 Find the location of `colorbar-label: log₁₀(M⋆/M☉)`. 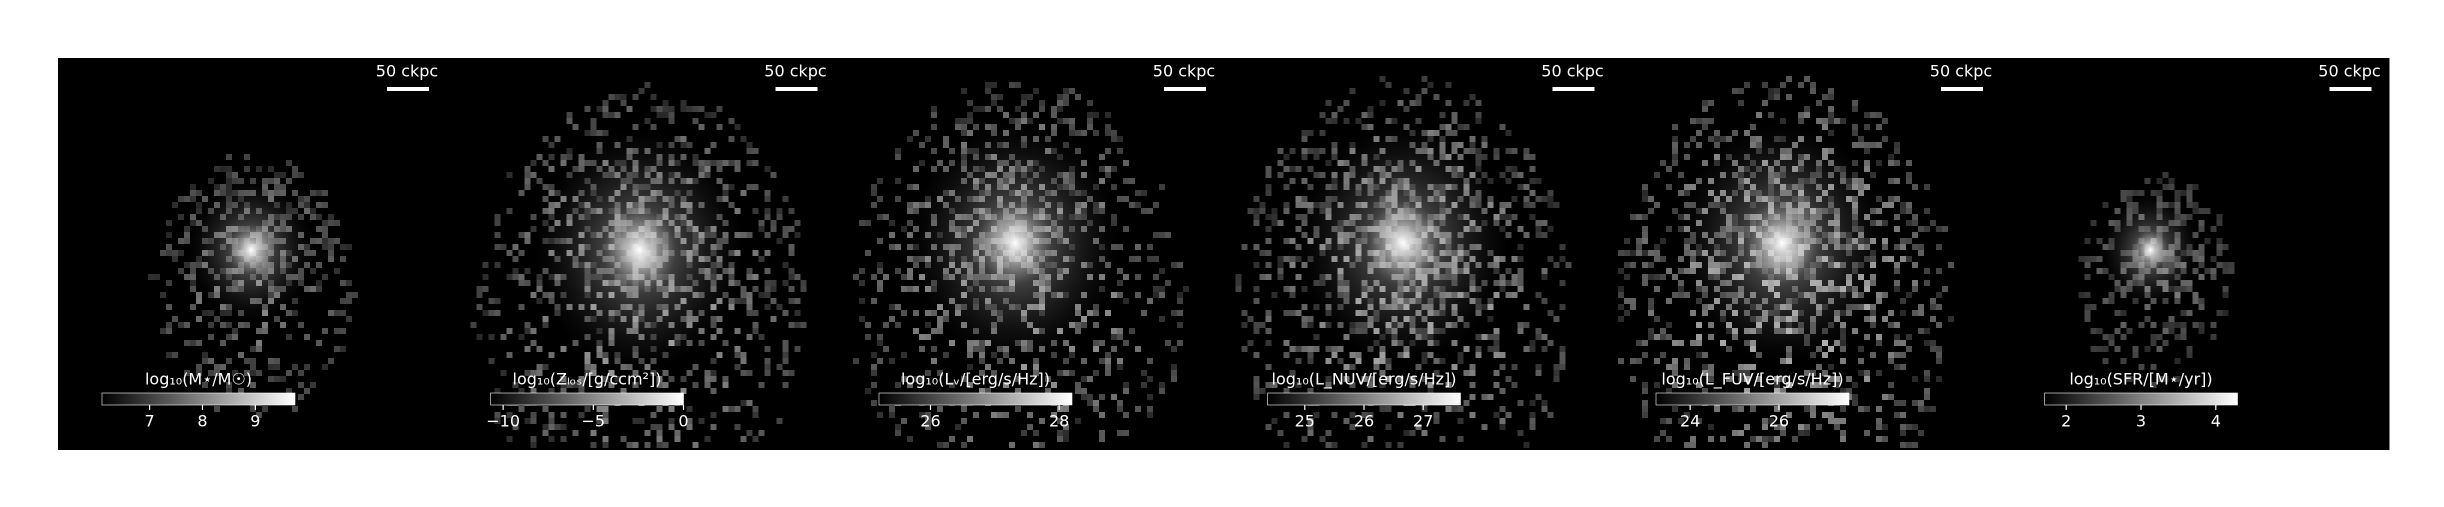

colorbar-label: log₁₀(M⋆/M☉) is located at coordinates (198, 379).